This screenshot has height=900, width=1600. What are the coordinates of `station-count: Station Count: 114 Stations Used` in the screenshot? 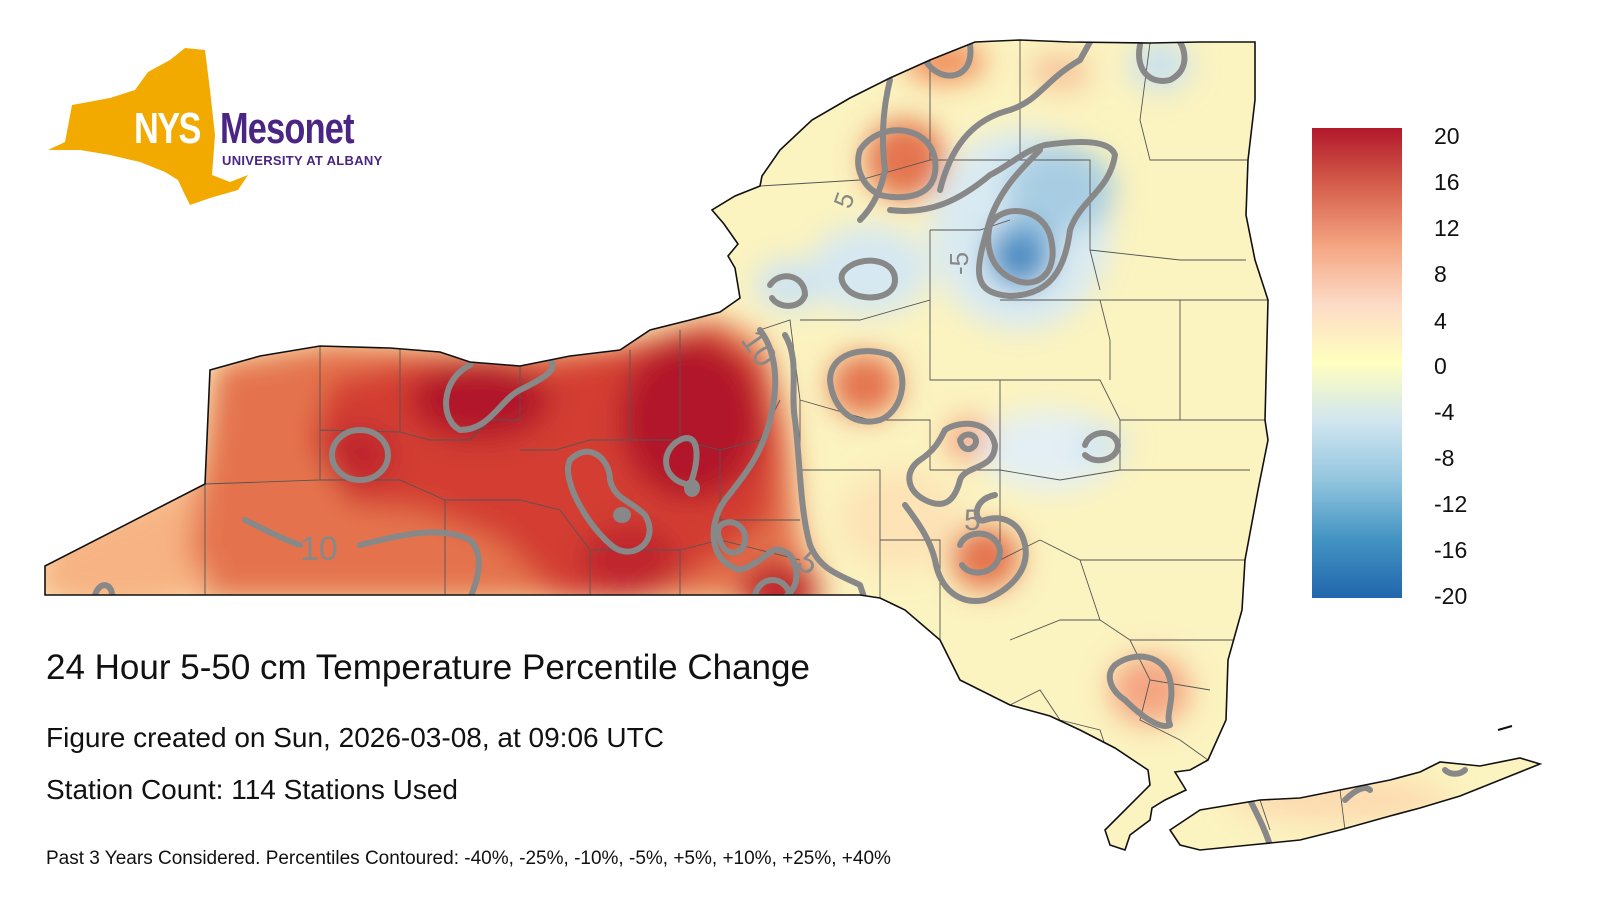 It's located at (252, 789).